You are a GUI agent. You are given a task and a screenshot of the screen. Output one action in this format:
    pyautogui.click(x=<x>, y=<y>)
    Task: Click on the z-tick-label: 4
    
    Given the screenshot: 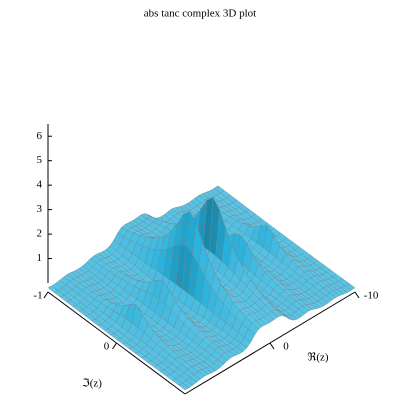 What is the action you would take?
    pyautogui.click(x=40, y=185)
    